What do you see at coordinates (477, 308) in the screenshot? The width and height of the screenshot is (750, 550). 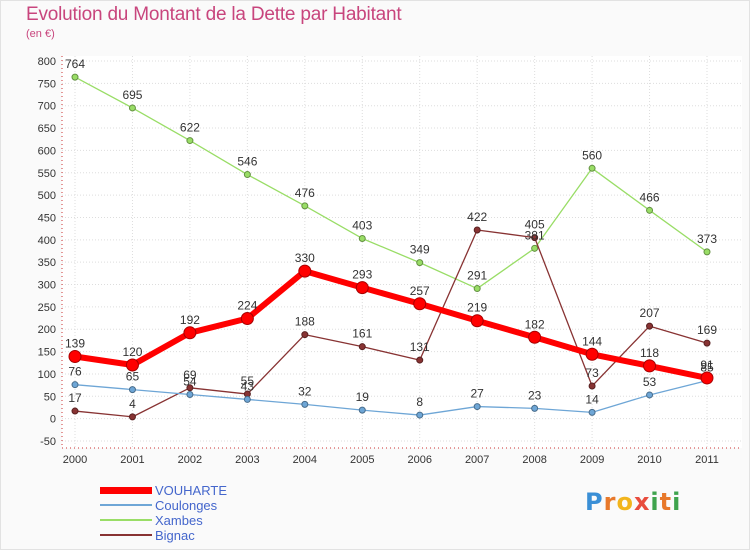 I see `data-label-vouharte: 219` at bounding box center [477, 308].